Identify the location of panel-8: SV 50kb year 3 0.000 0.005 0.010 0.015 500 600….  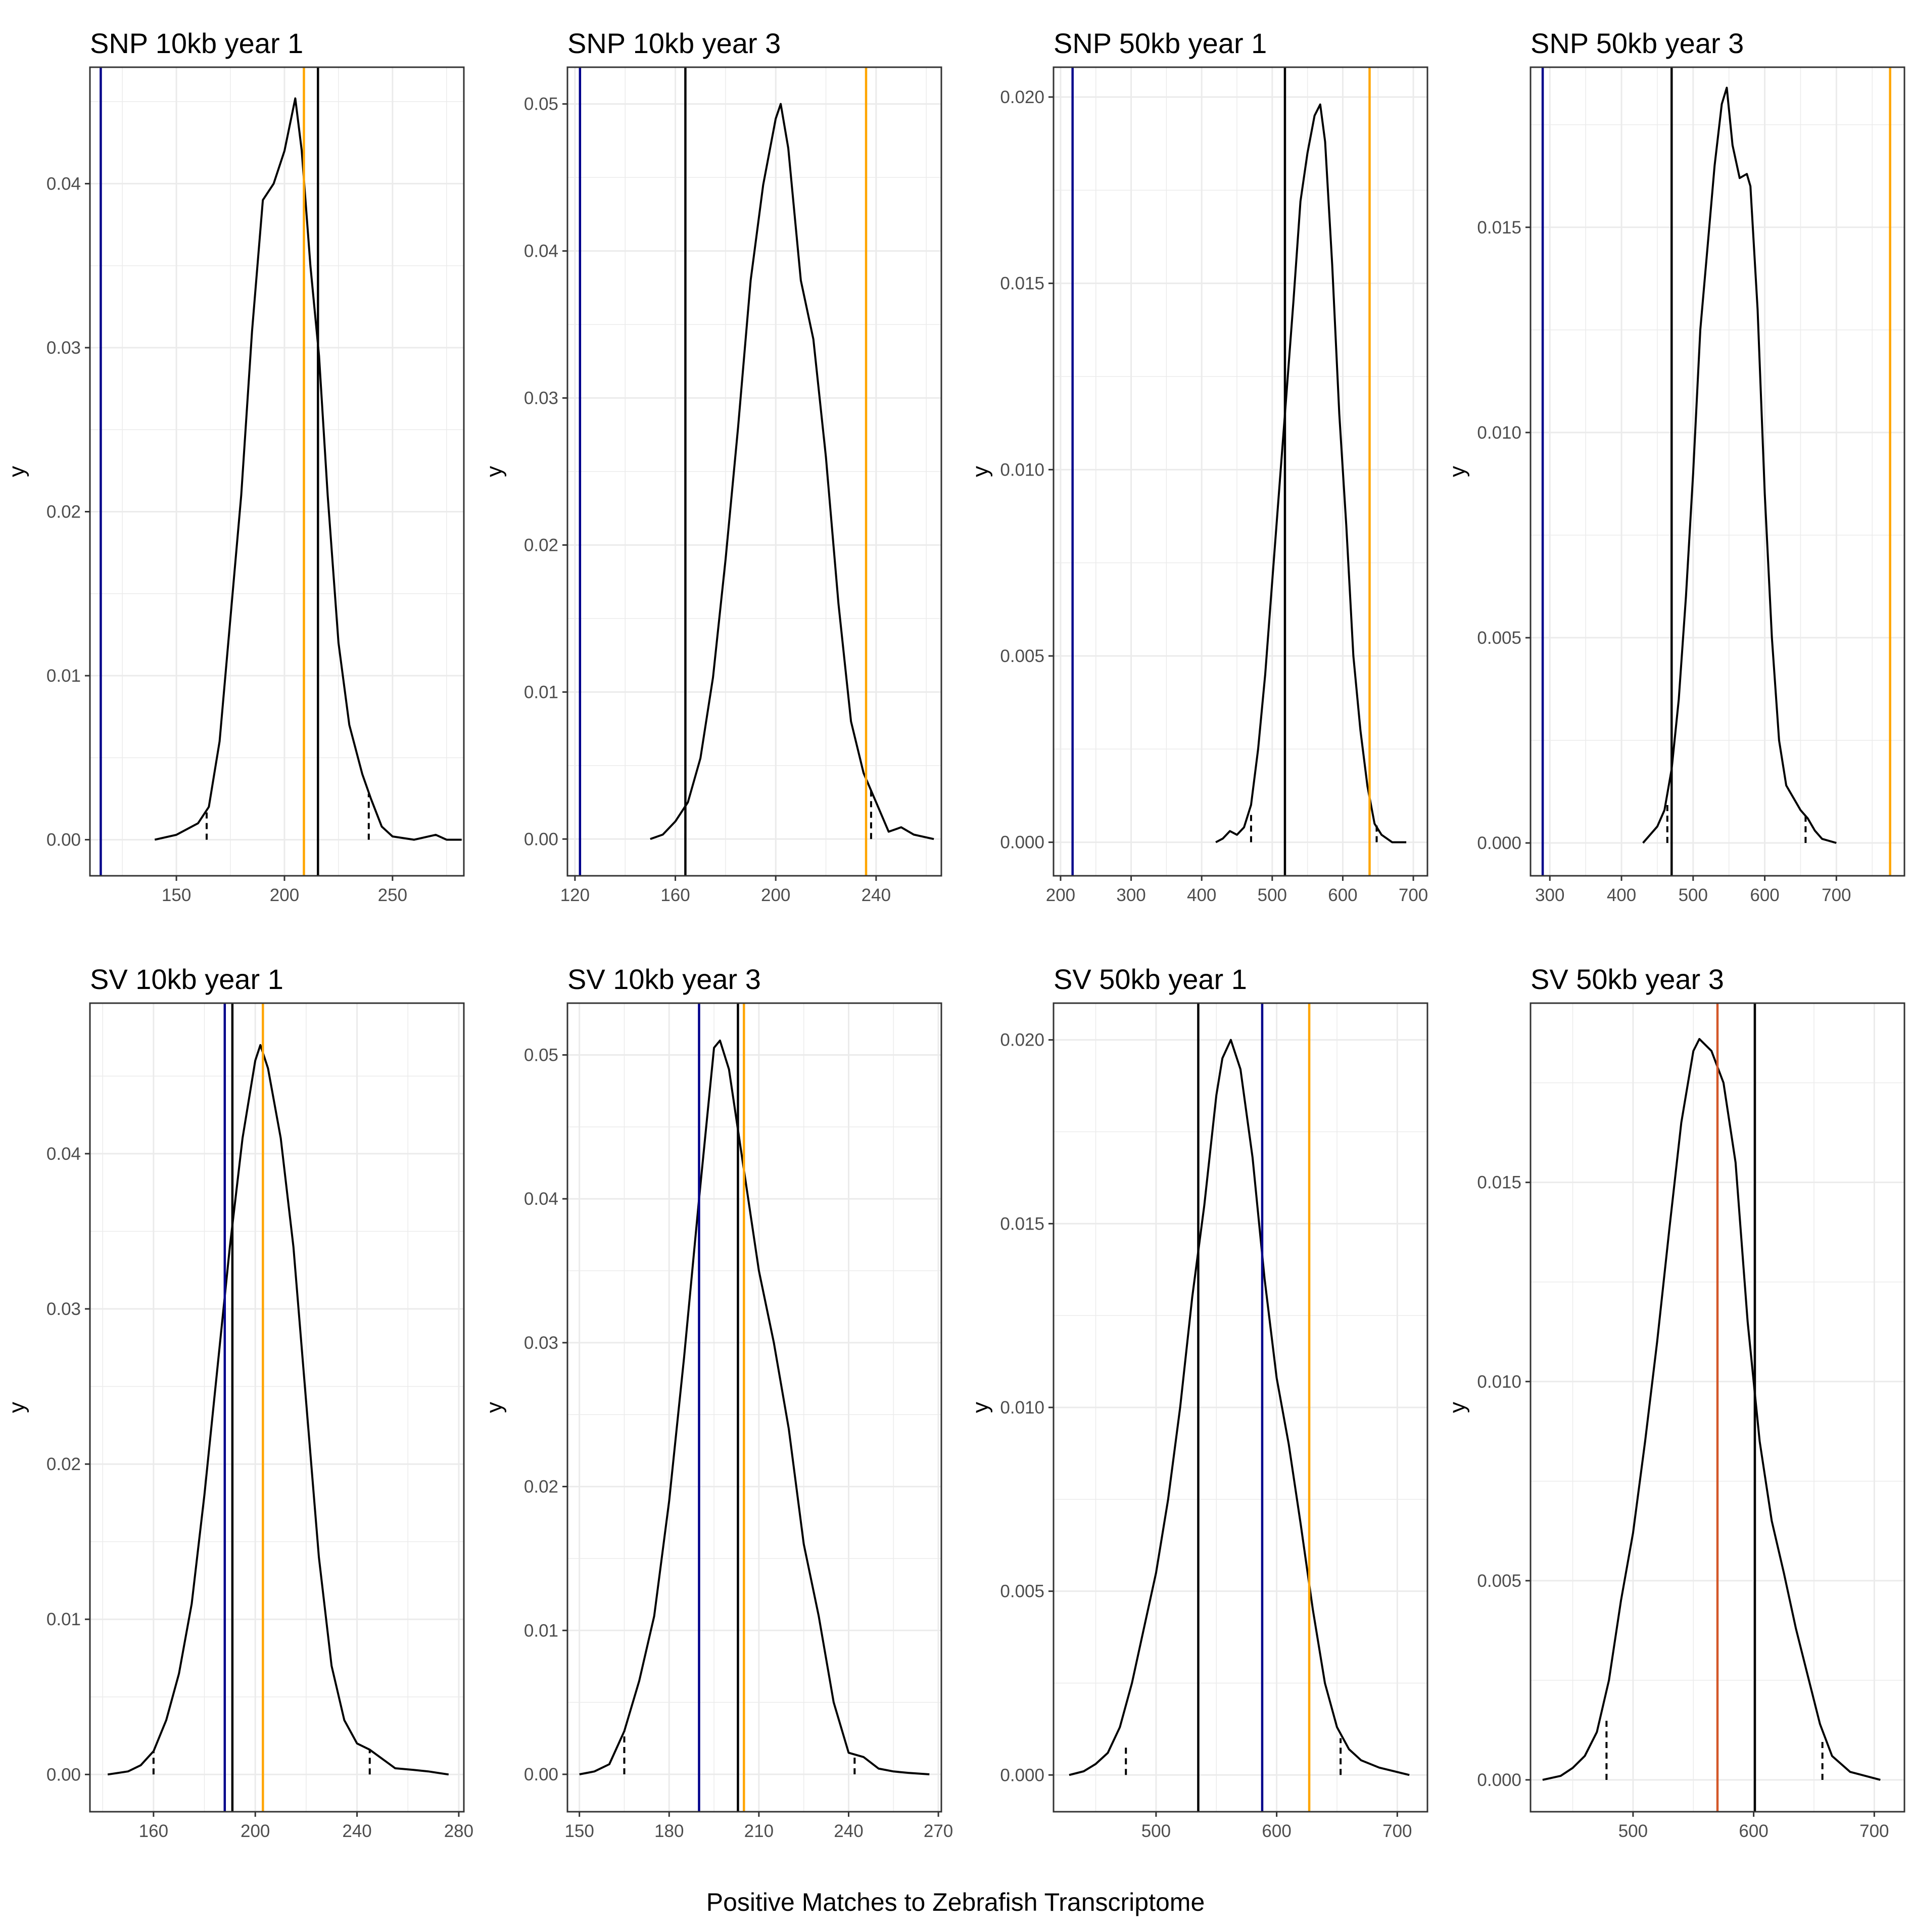
(1675, 1402).